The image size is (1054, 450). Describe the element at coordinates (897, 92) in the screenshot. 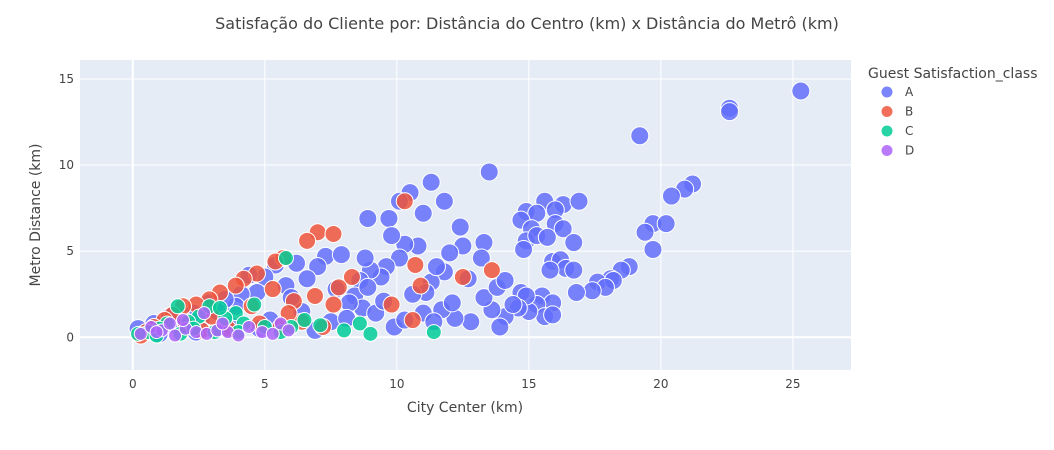

I see `legend-item-a: A` at that location.